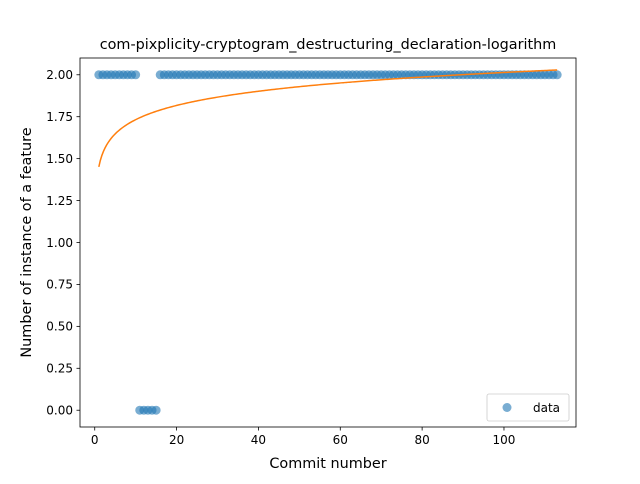 This screenshot has width=640, height=484. Describe the element at coordinates (303, 437) in the screenshot. I see `x-axis-ticks: 0 20 40 60 80 100` at that location.